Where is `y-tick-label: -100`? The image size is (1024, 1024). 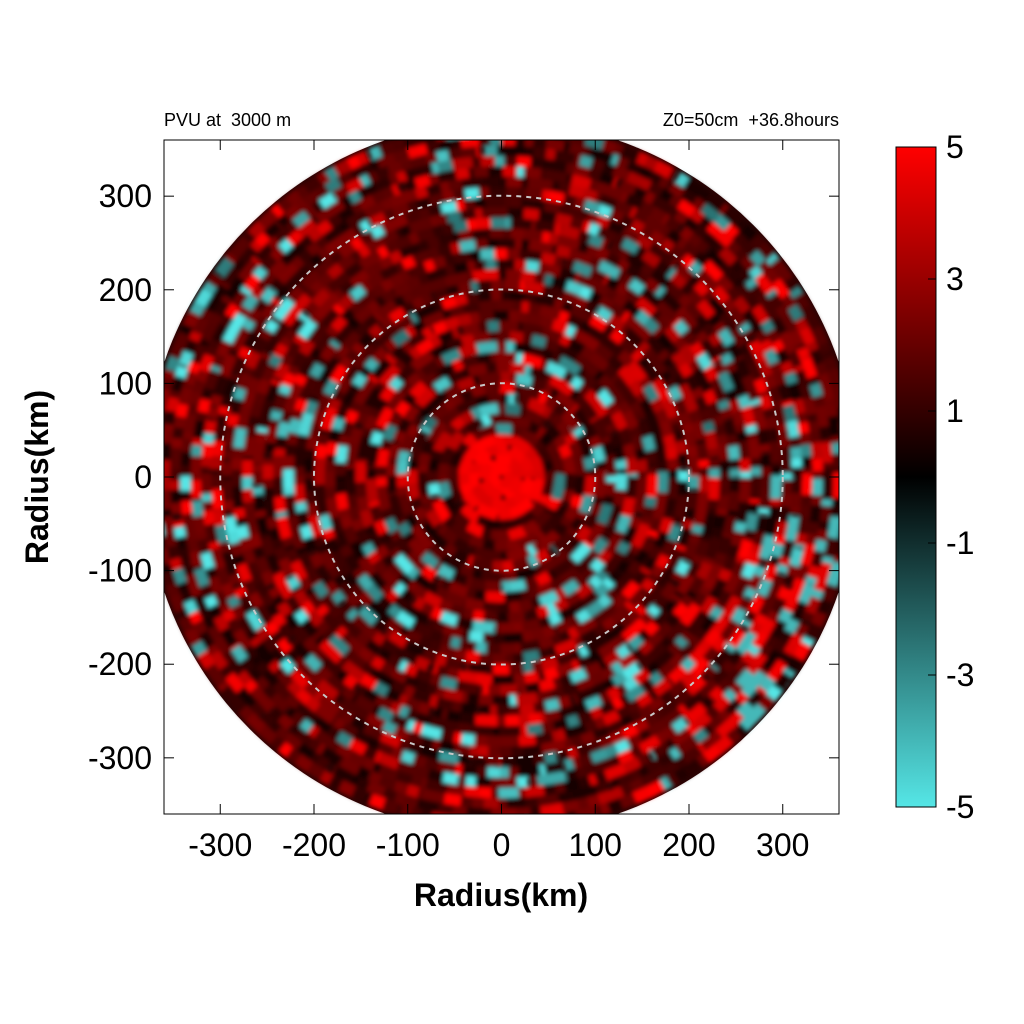
y-tick-label: -100 is located at coordinates (120, 571).